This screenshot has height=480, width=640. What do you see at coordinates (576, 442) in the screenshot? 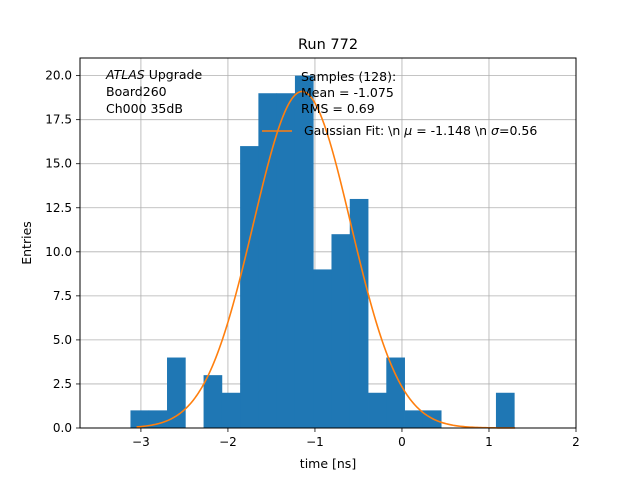
I see `x-tick-label: 2` at bounding box center [576, 442].